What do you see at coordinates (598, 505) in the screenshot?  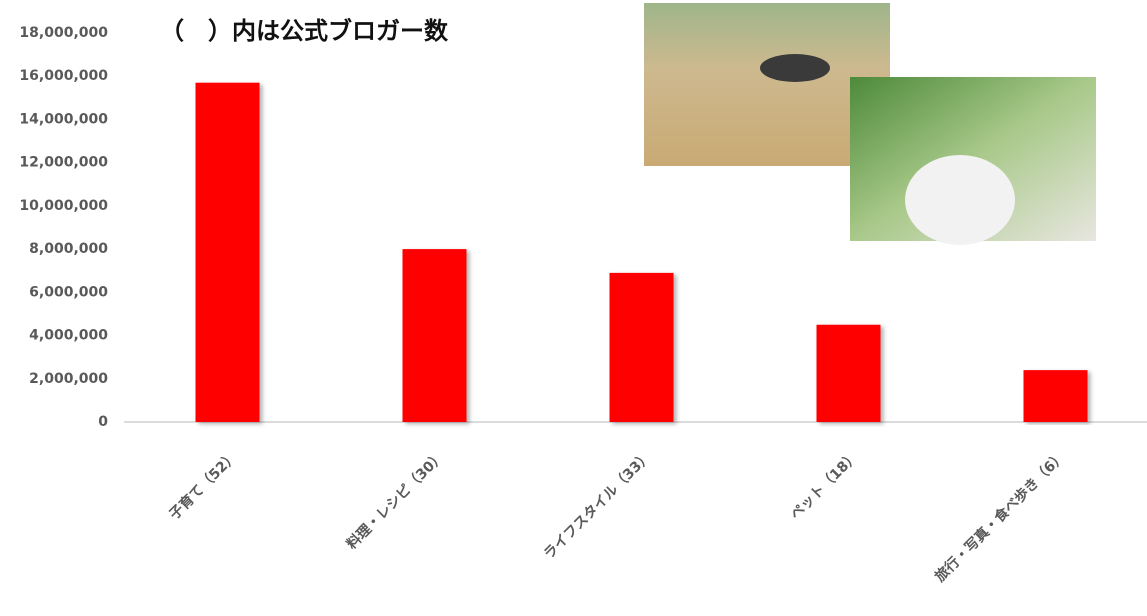 I see `x-tick-label: ライフスタイル（33）` at bounding box center [598, 505].